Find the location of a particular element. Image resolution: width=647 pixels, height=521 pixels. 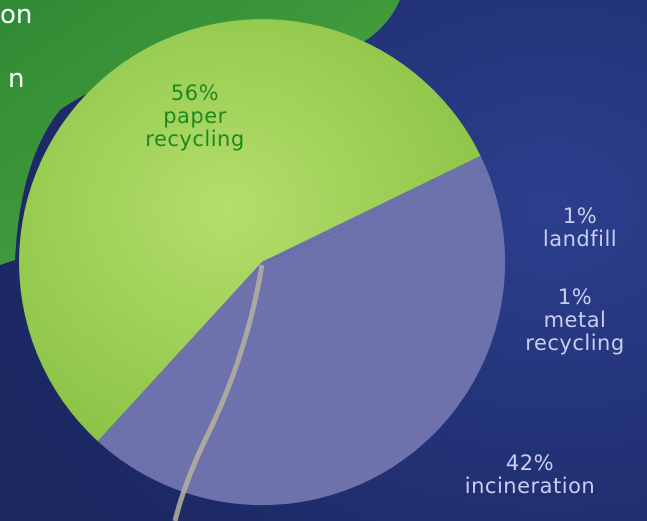

category-paper-recycling: paper recycling is located at coordinates (195, 127).